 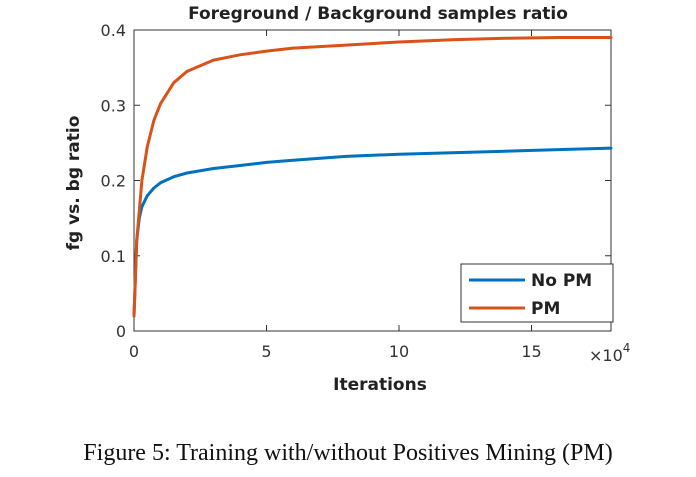 What do you see at coordinates (121, 331) in the screenshot?
I see `y-tick-label: 0` at bounding box center [121, 331].